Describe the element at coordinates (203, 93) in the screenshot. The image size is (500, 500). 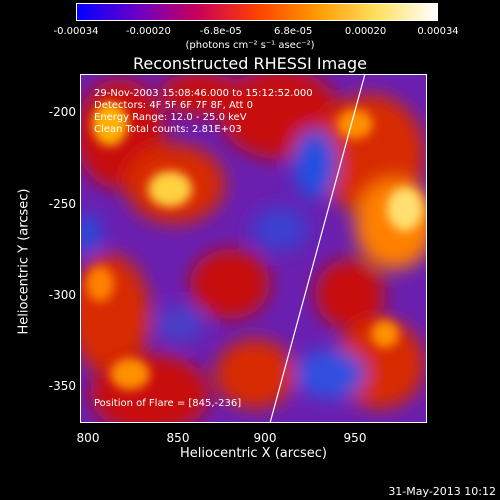
I see `info-time-range: 29-Nov-2003 15:08:46.000 to 15:12:52.000` at that location.